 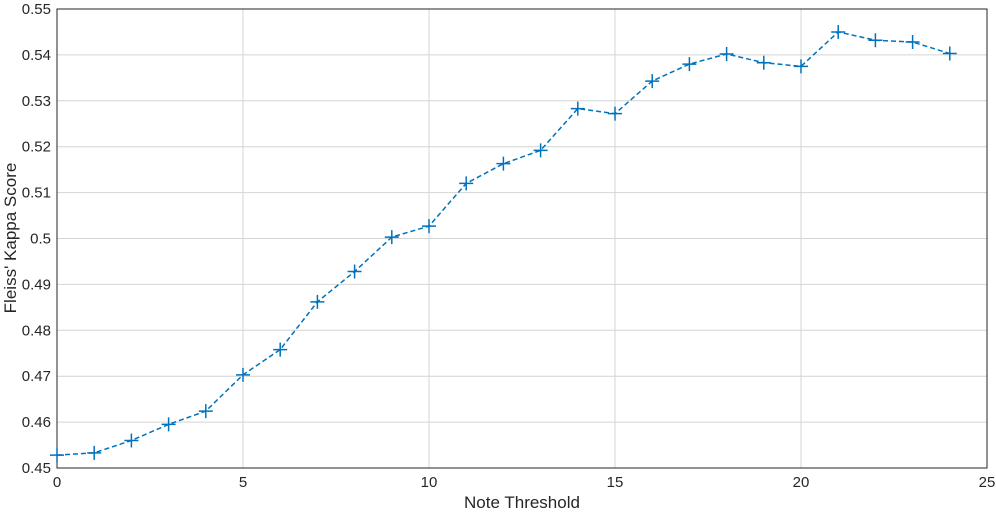 What do you see at coordinates (57, 482) in the screenshot?
I see `x-tick-label: 0` at bounding box center [57, 482].